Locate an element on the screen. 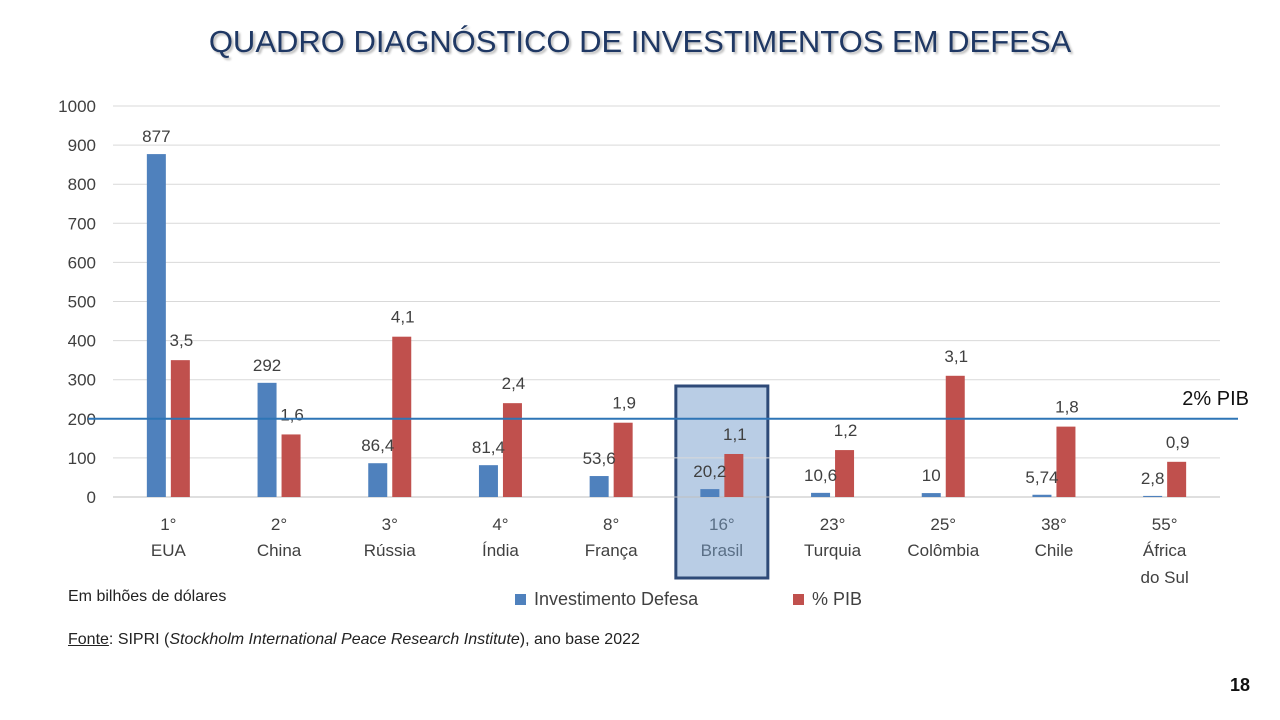 The image size is (1280, 720). x-tick-rank: 25° is located at coordinates (943, 524).